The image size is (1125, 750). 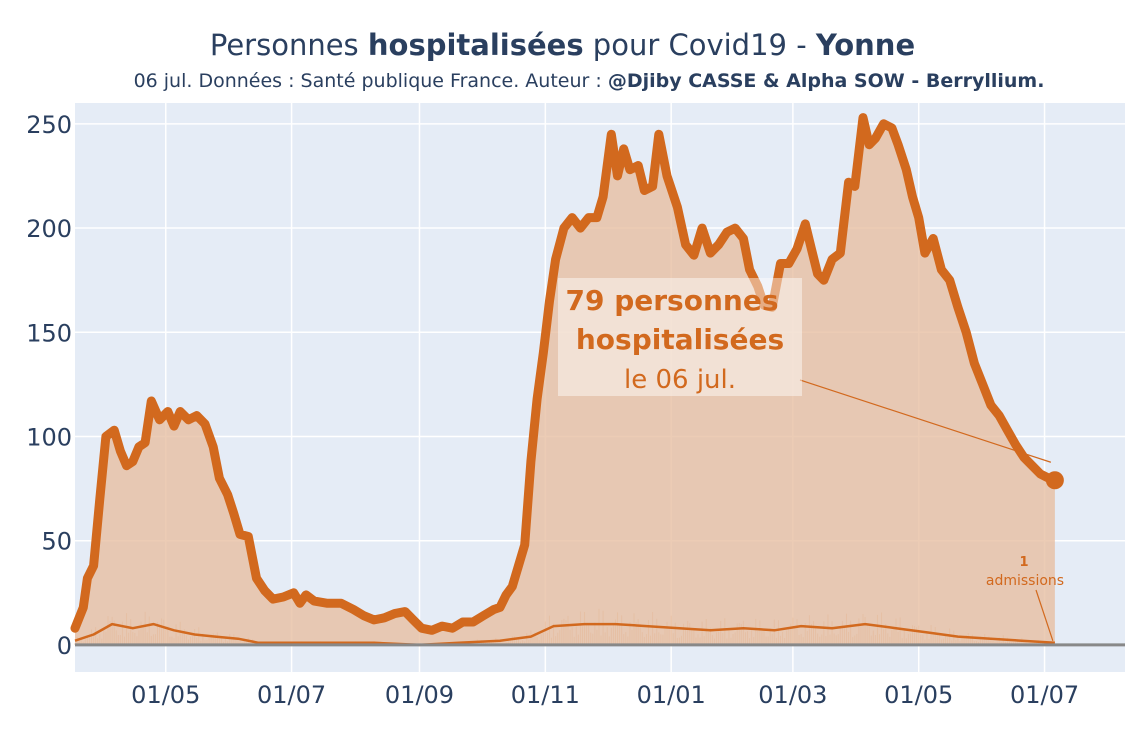 I want to click on annotation-admissions: 1 admissions, so click(x=1025, y=598).